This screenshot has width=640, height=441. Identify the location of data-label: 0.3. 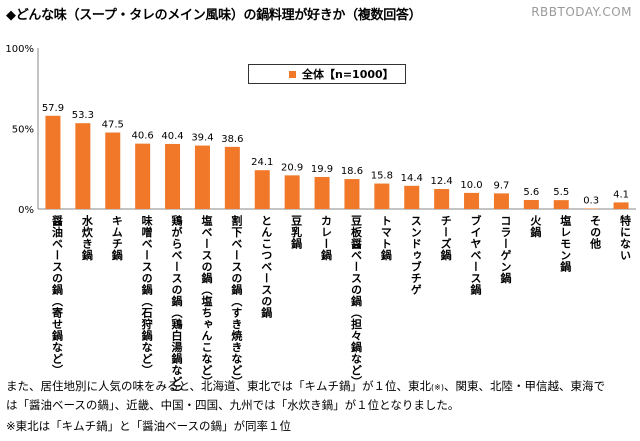
(591, 201).